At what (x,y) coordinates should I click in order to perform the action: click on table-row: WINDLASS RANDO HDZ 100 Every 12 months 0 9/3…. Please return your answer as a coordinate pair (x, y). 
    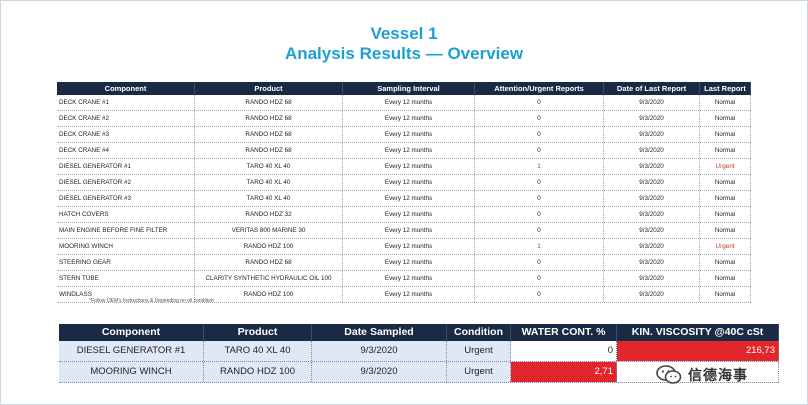
    Looking at the image, I should click on (404, 295).